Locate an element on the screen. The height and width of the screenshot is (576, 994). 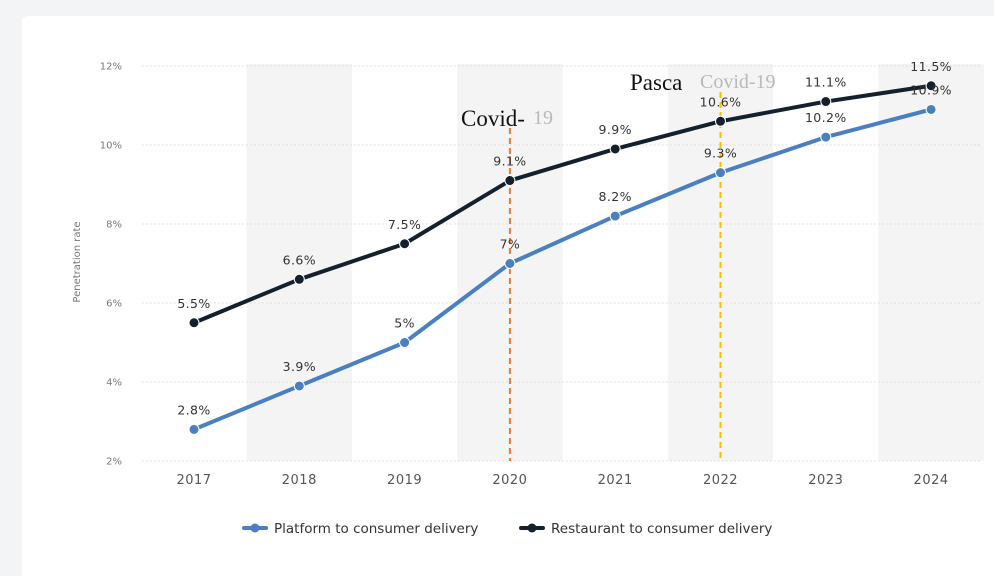
data-label: 9.1% is located at coordinates (509, 161).